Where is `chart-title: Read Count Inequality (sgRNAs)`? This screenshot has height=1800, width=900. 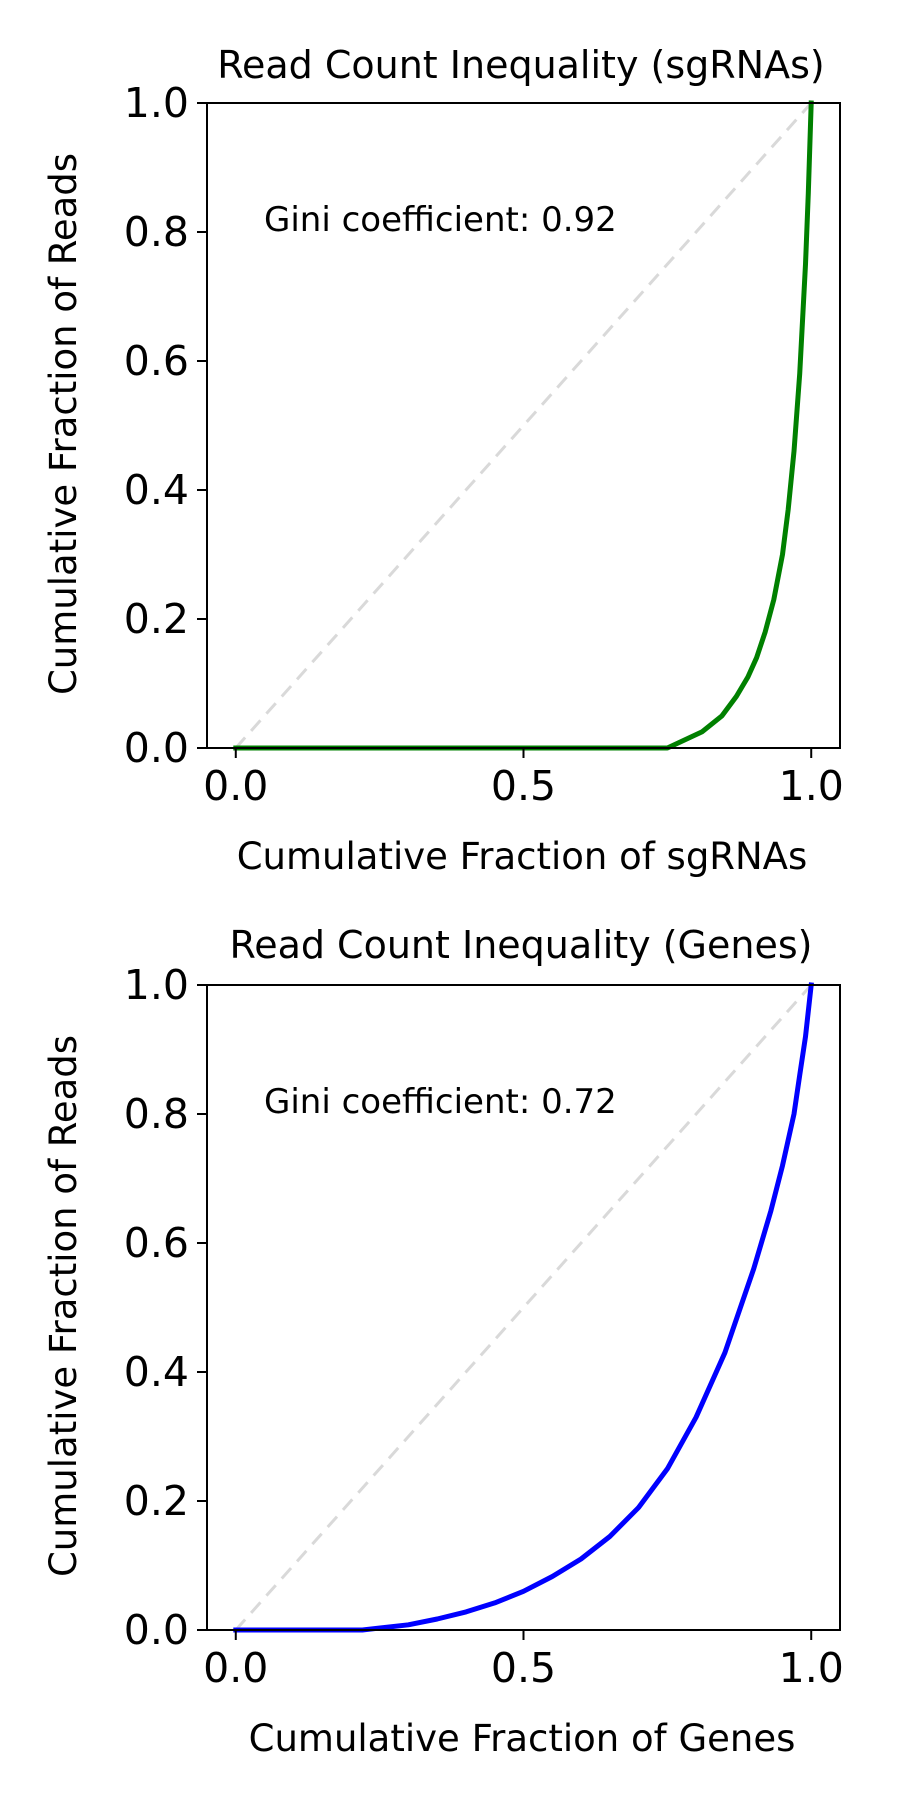
chart-title: Read Count Inequality (sgRNAs) is located at coordinates (520, 65).